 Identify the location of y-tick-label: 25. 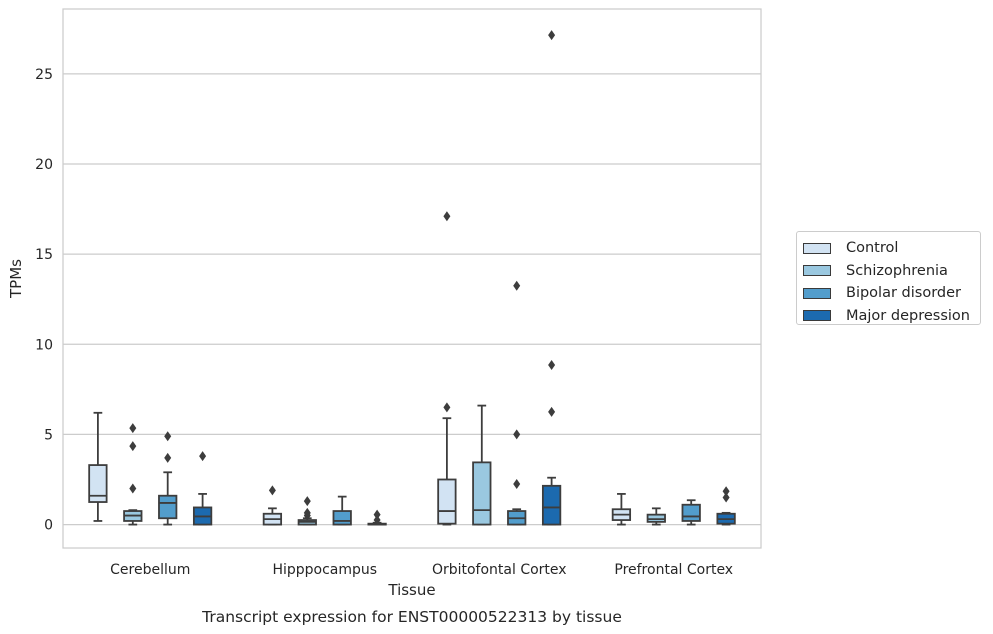
(44, 75).